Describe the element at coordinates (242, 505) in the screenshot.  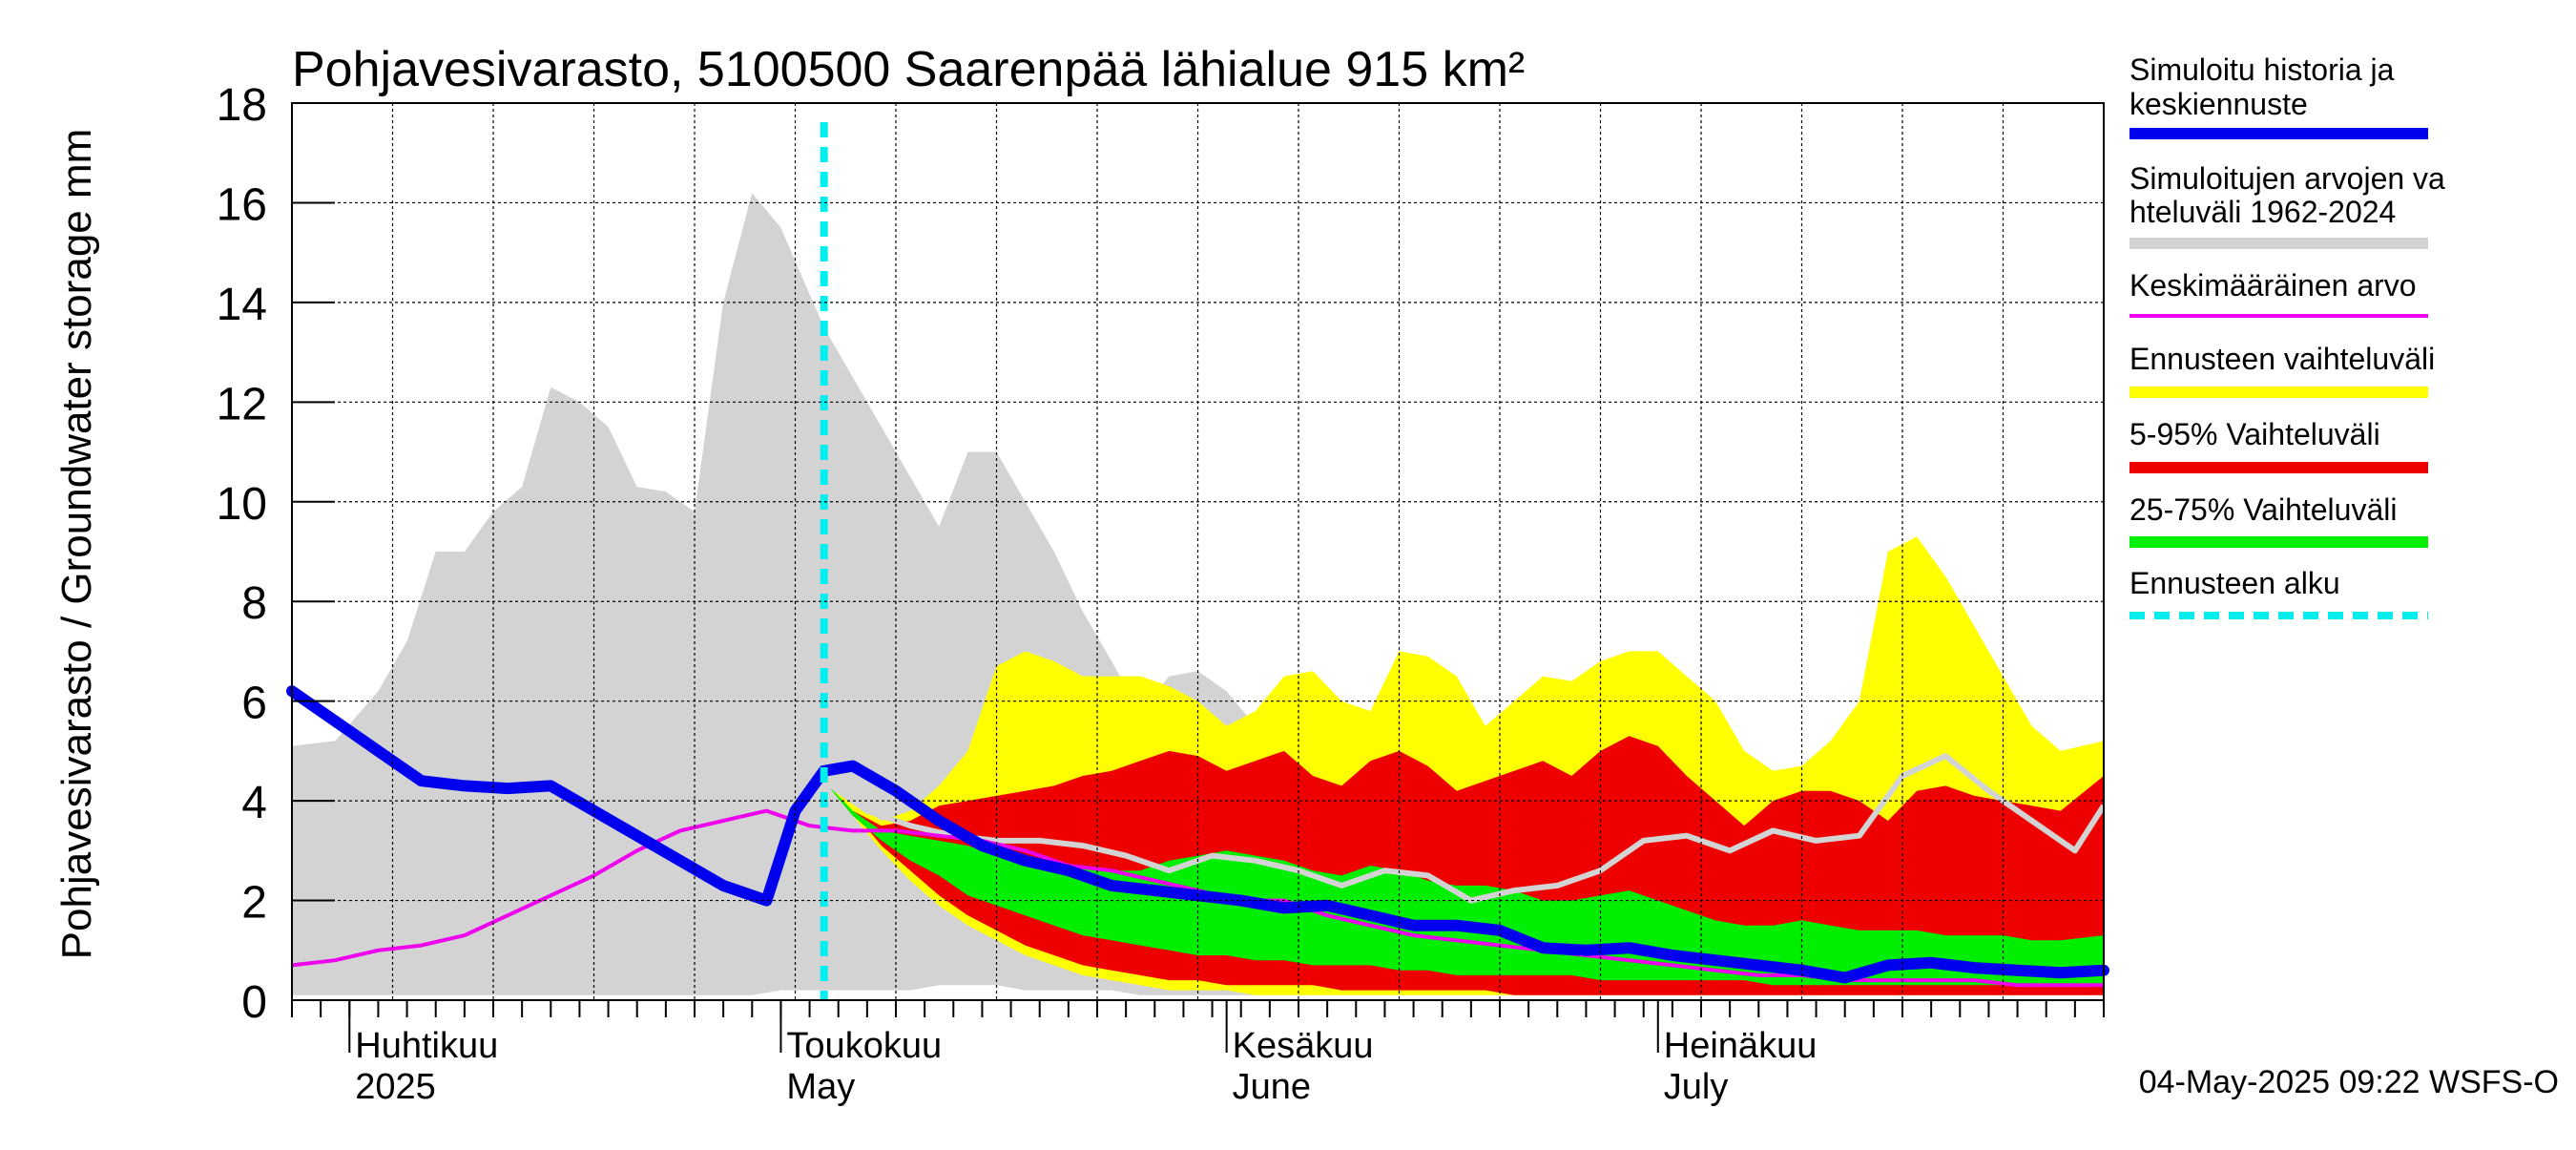
I see `y-tick-label: 10` at that location.